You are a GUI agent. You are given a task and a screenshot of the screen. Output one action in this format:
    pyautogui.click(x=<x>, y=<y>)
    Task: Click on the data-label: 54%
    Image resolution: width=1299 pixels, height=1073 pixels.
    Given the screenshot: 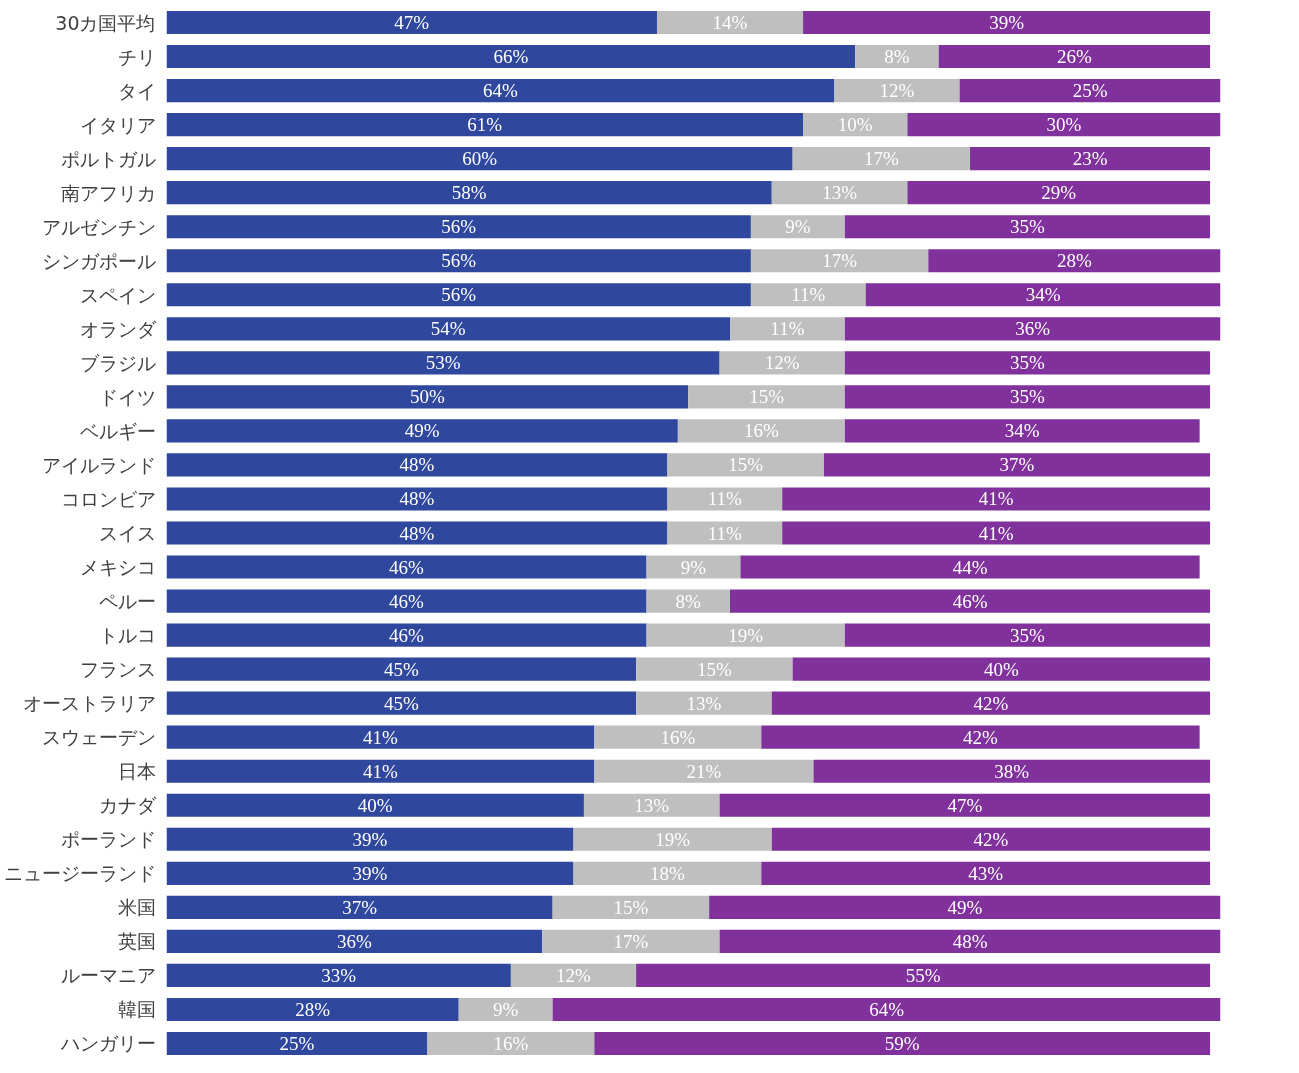 What is the action you would take?
    pyautogui.click(x=448, y=329)
    